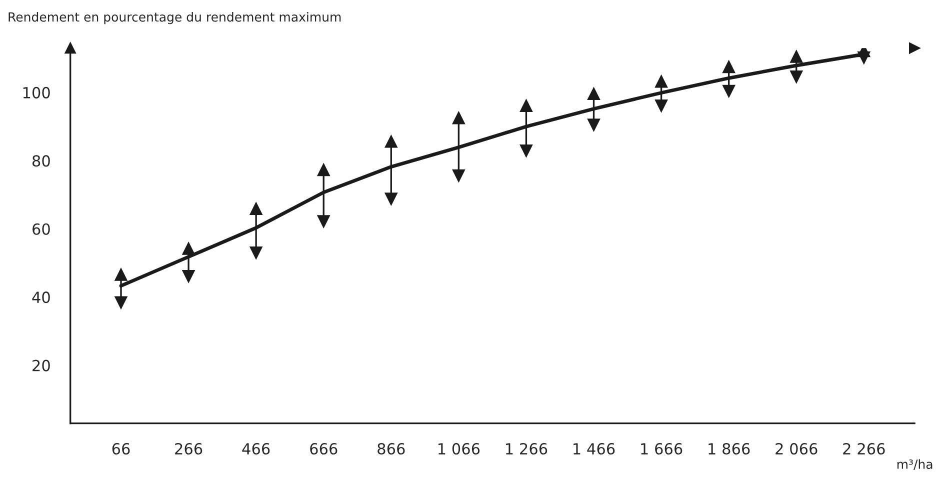 The image size is (938, 481). What do you see at coordinates (188, 448) in the screenshot?
I see `x-tick-label: 266` at bounding box center [188, 448].